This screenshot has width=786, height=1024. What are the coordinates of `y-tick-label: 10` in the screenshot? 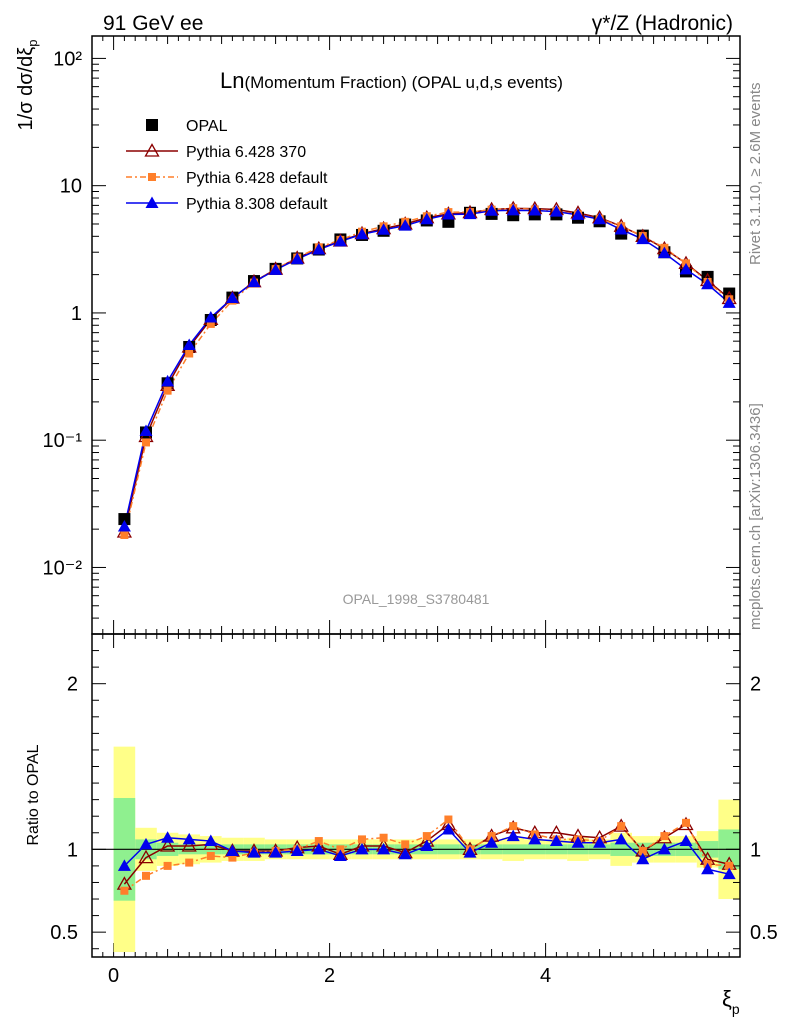 It's located at (71, 187).